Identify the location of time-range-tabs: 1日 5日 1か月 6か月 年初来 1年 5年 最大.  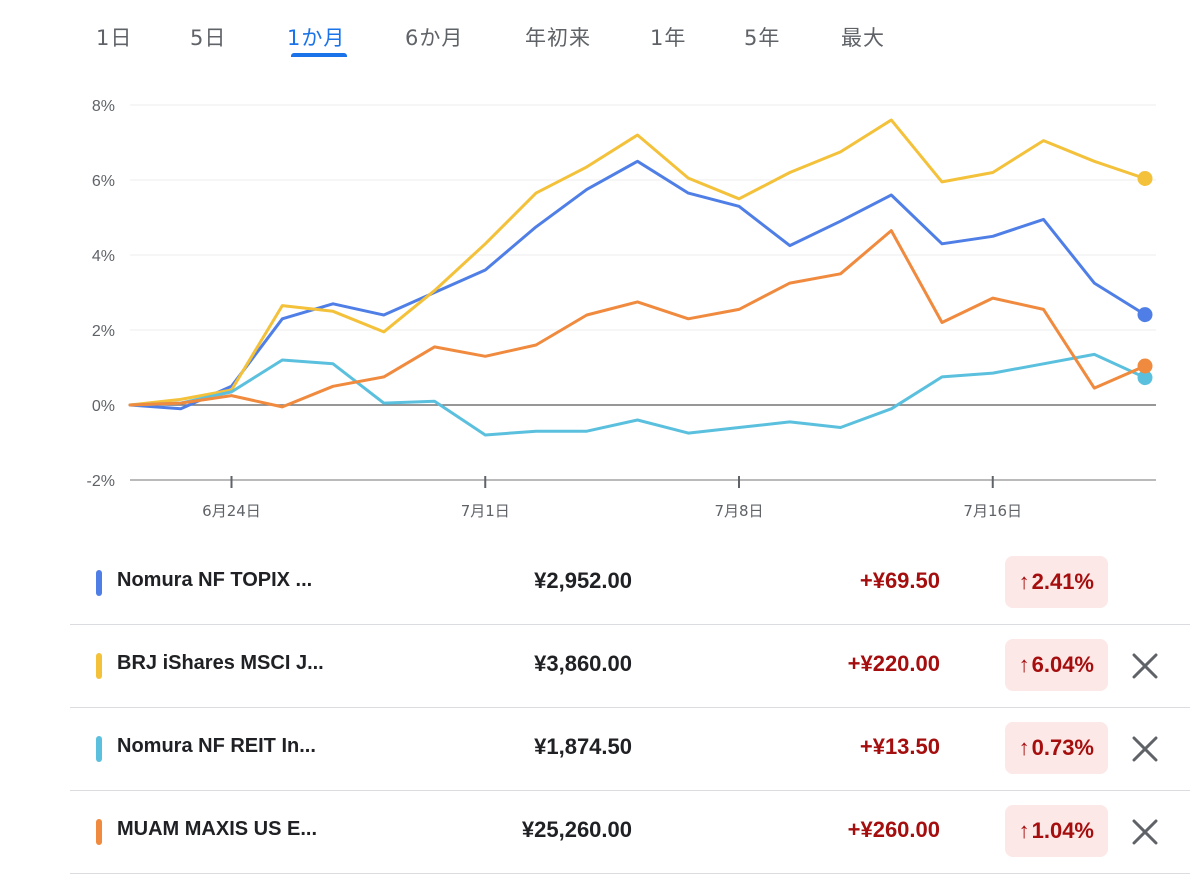
(600, 35).